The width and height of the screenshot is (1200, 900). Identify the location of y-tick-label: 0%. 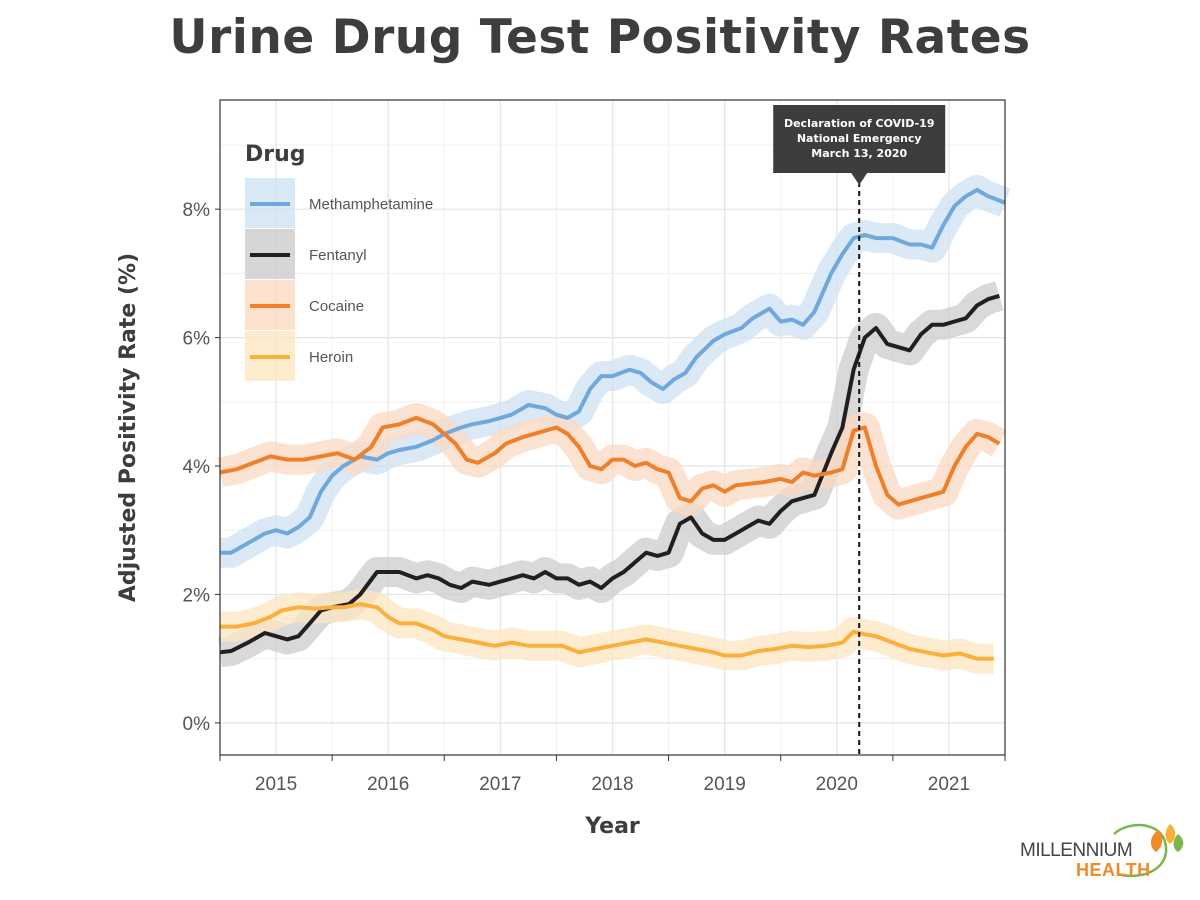
(197, 724).